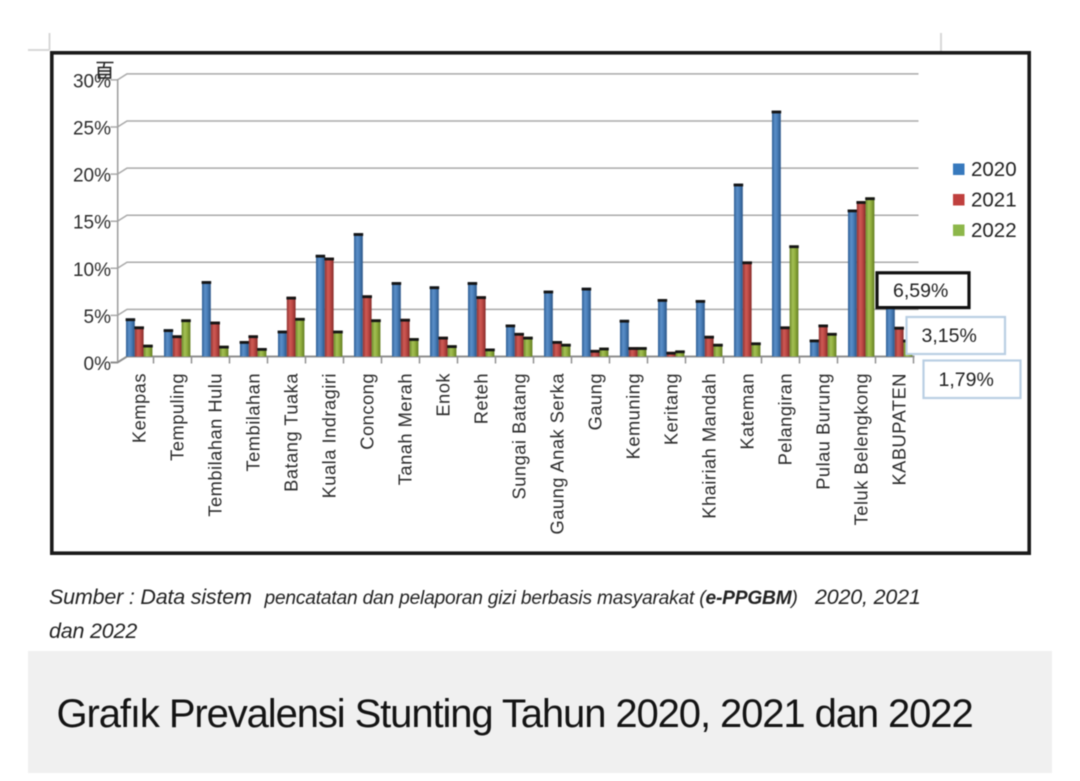  I want to click on svg-text: Kempas, so click(139, 408).